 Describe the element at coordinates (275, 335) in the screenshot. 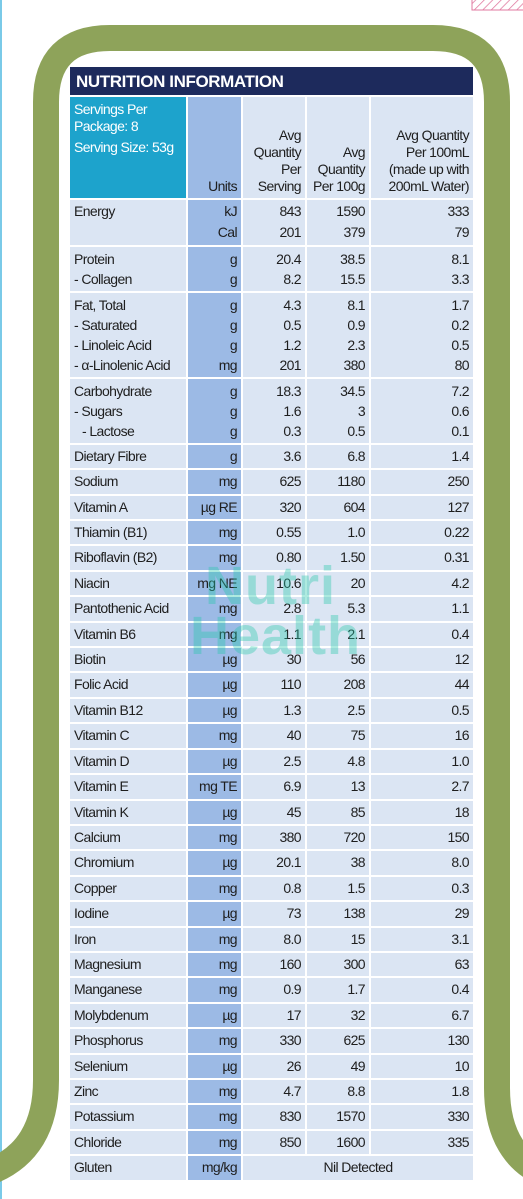

I see `per-serving-cell: 4.3 0.5 1.2 201` at that location.